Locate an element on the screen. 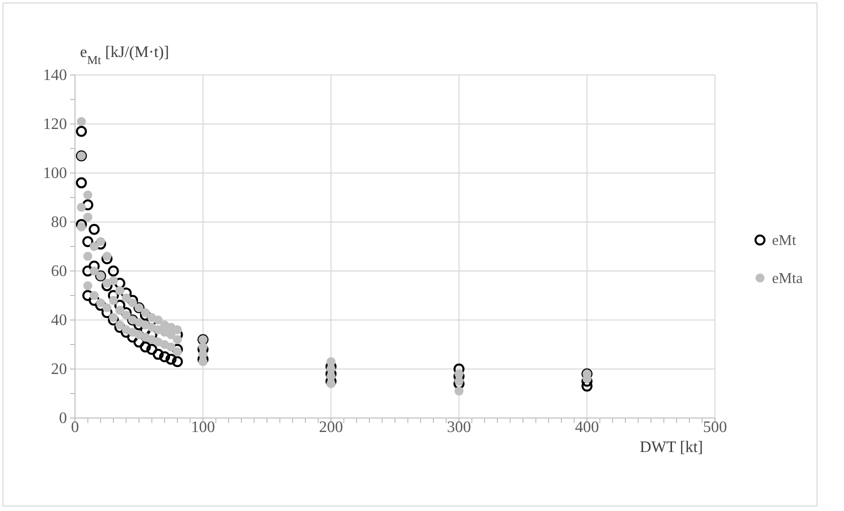  y-tick-label: 40 is located at coordinates (59, 320).